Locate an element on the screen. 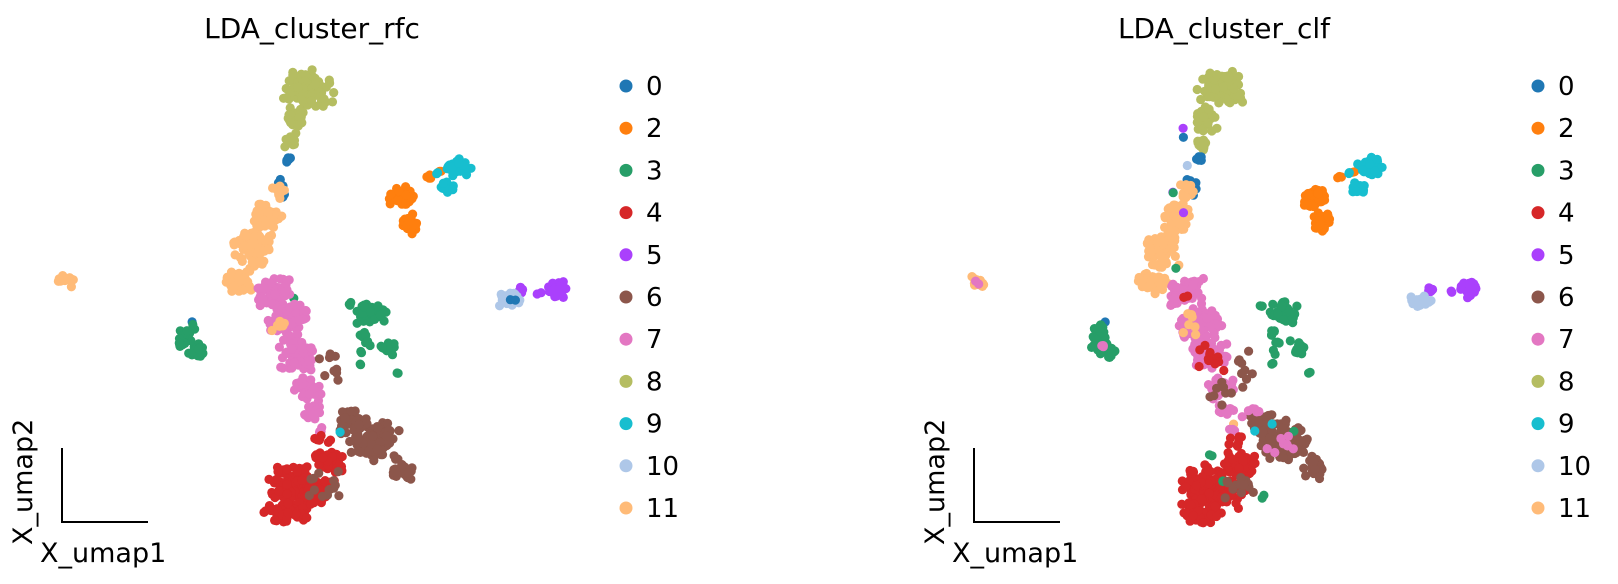  legend-item-10: 10 is located at coordinates (1561, 467).